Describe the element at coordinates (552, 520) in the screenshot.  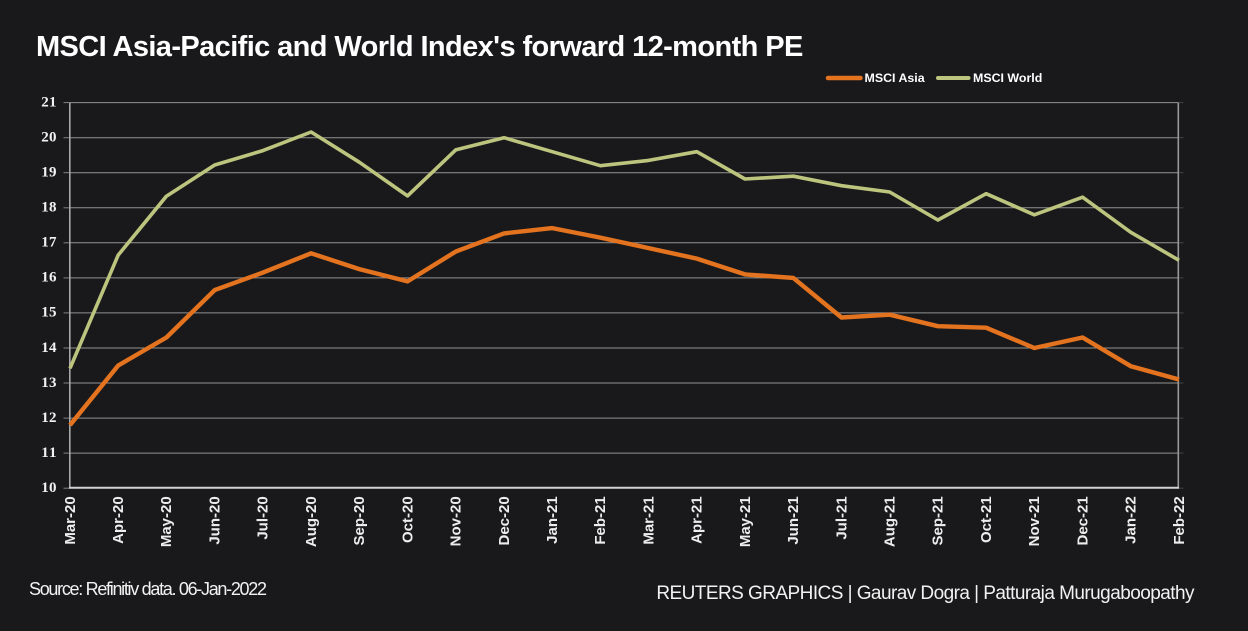
I see `svg-text: Jan-21` at that location.